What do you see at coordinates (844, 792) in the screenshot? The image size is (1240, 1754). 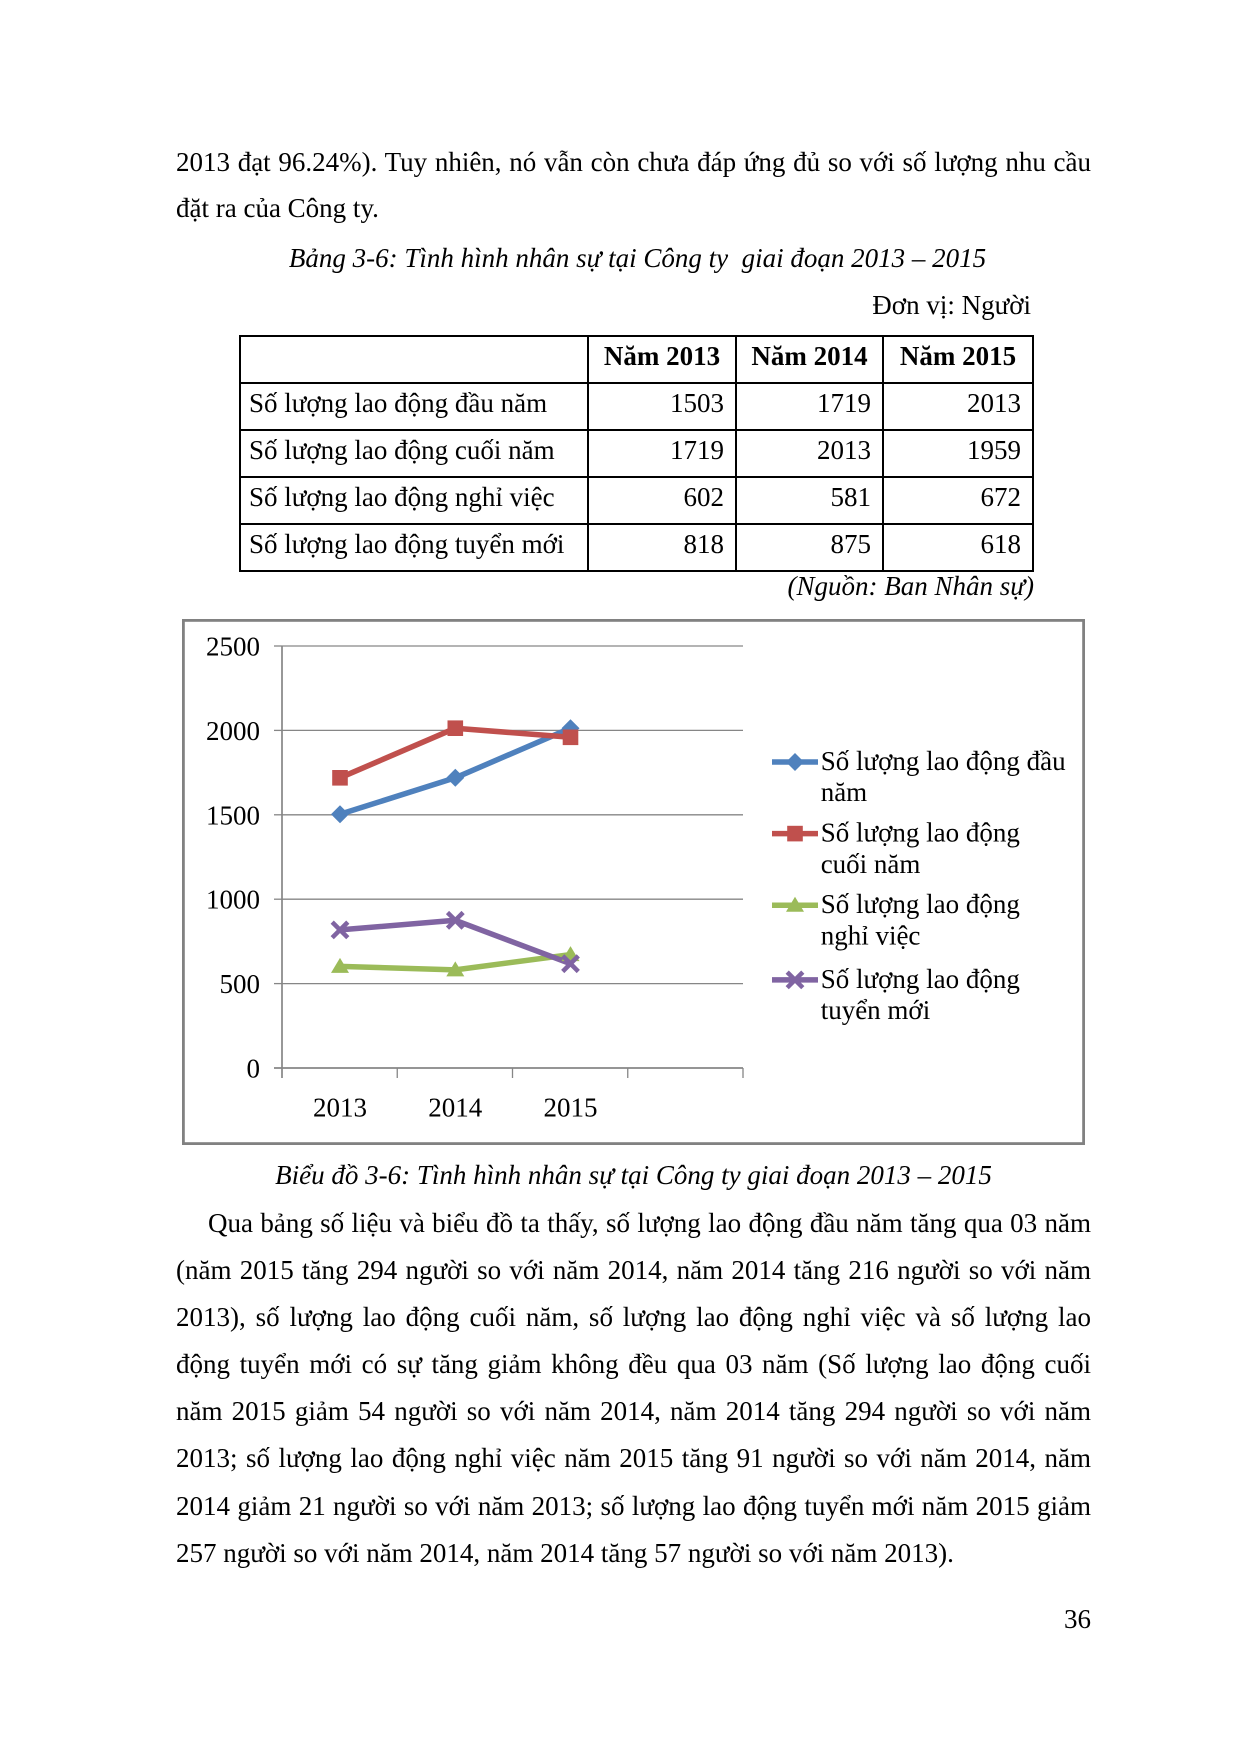 I see `svg-text: năm` at bounding box center [844, 792].